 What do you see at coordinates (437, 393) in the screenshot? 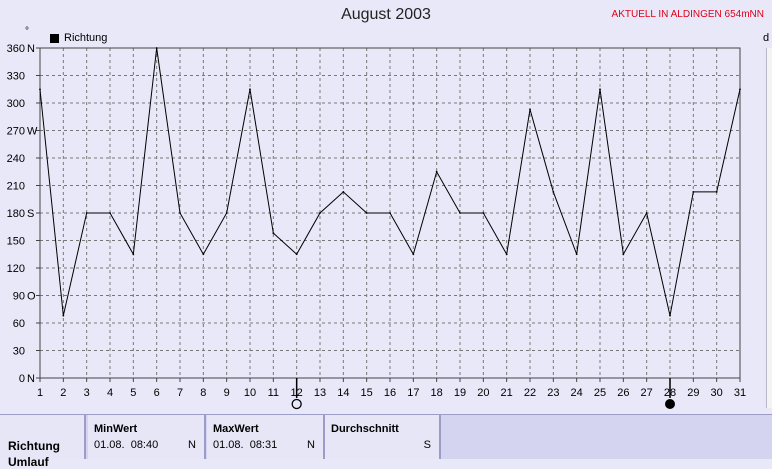
I see `x-tick-label: 18` at bounding box center [437, 393].